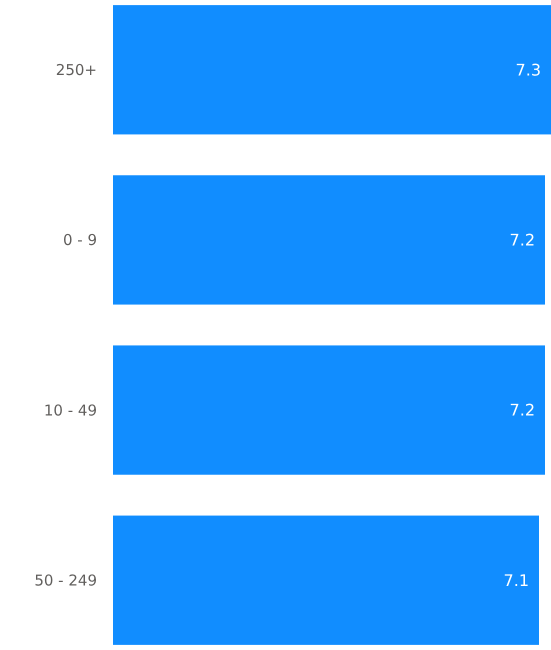 Image resolution: width=551 pixels, height=650 pixels. What do you see at coordinates (528, 70) in the screenshot?
I see `data-label: 7.3` at bounding box center [528, 70].